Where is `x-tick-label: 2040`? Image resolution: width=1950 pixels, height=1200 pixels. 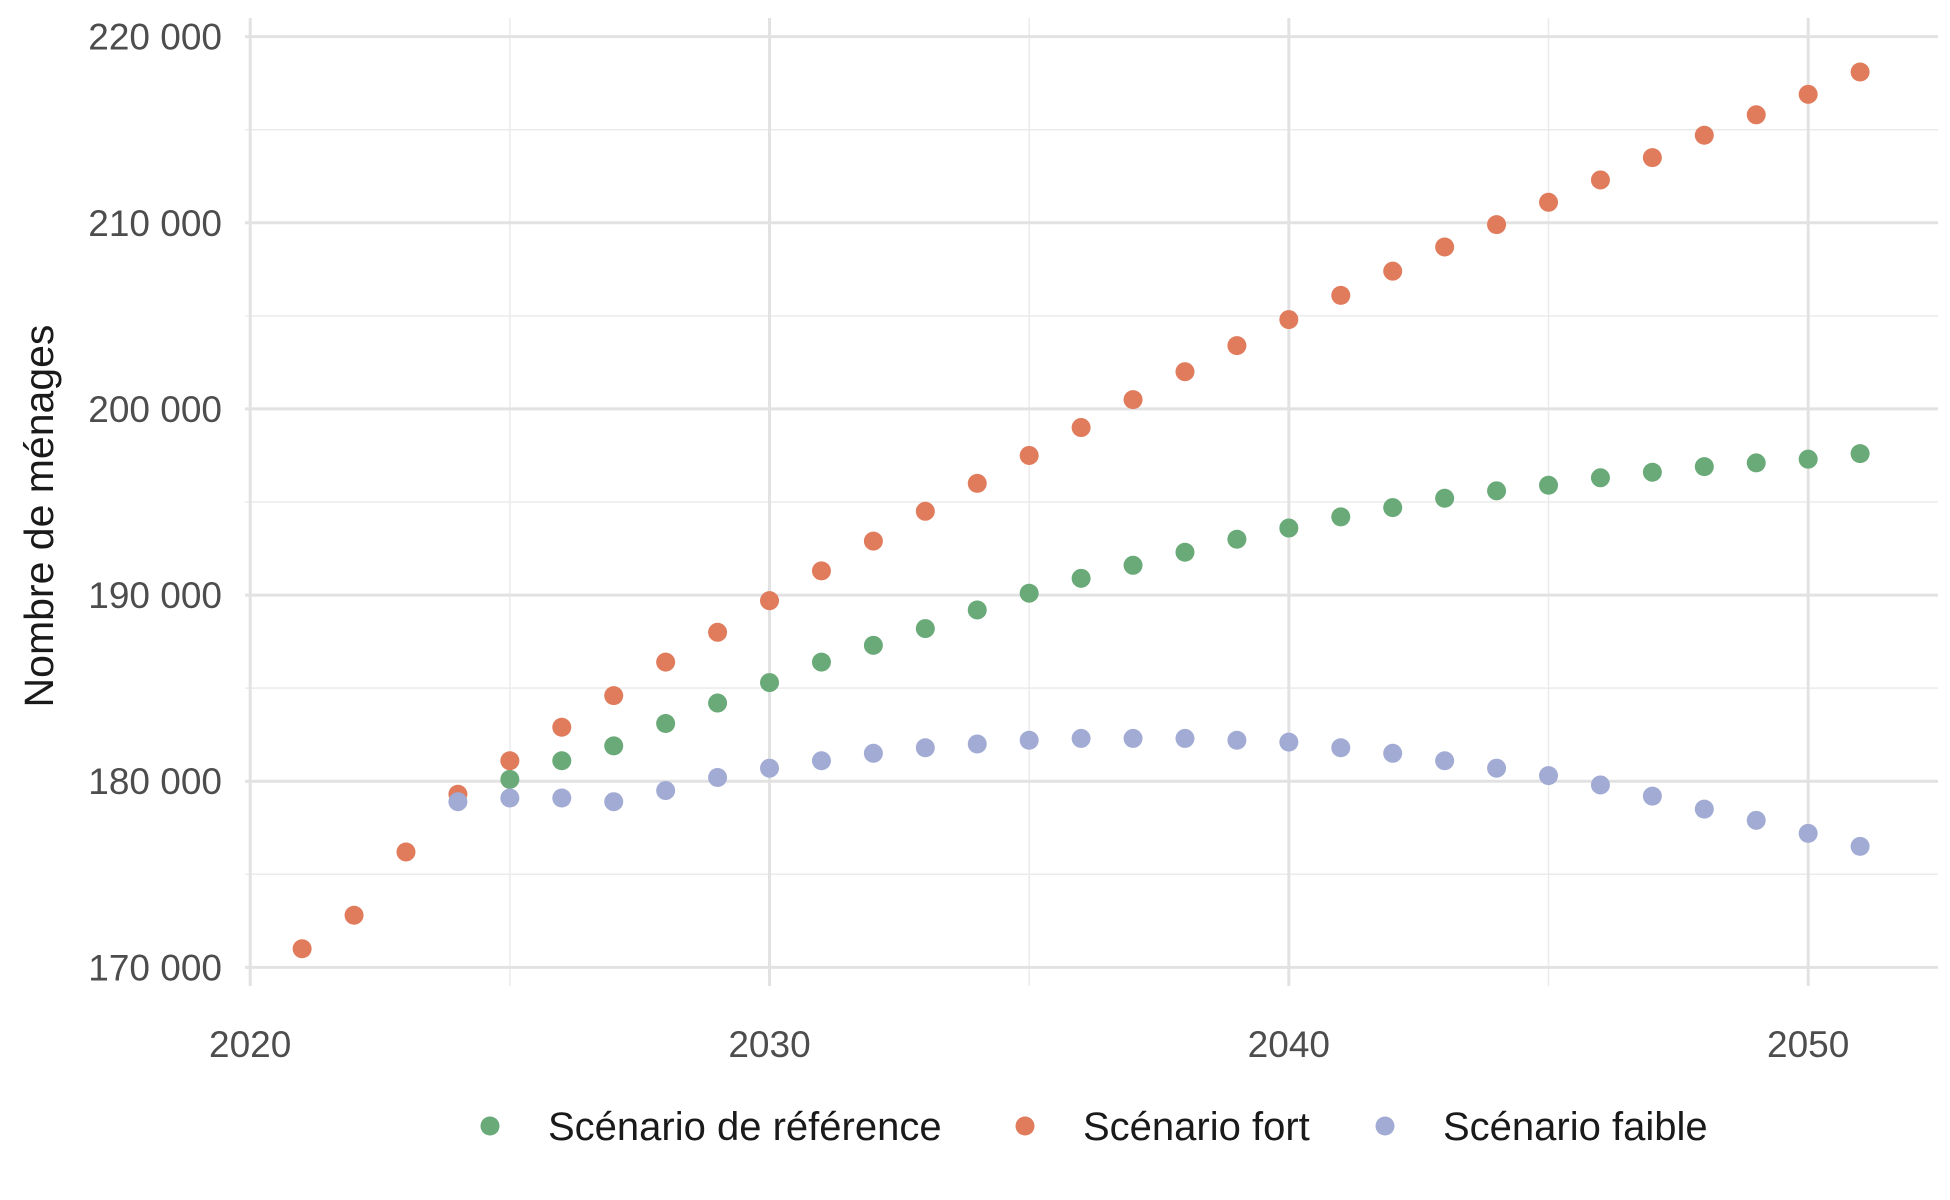
x-tick-label: 2040 is located at coordinates (1289, 1044).